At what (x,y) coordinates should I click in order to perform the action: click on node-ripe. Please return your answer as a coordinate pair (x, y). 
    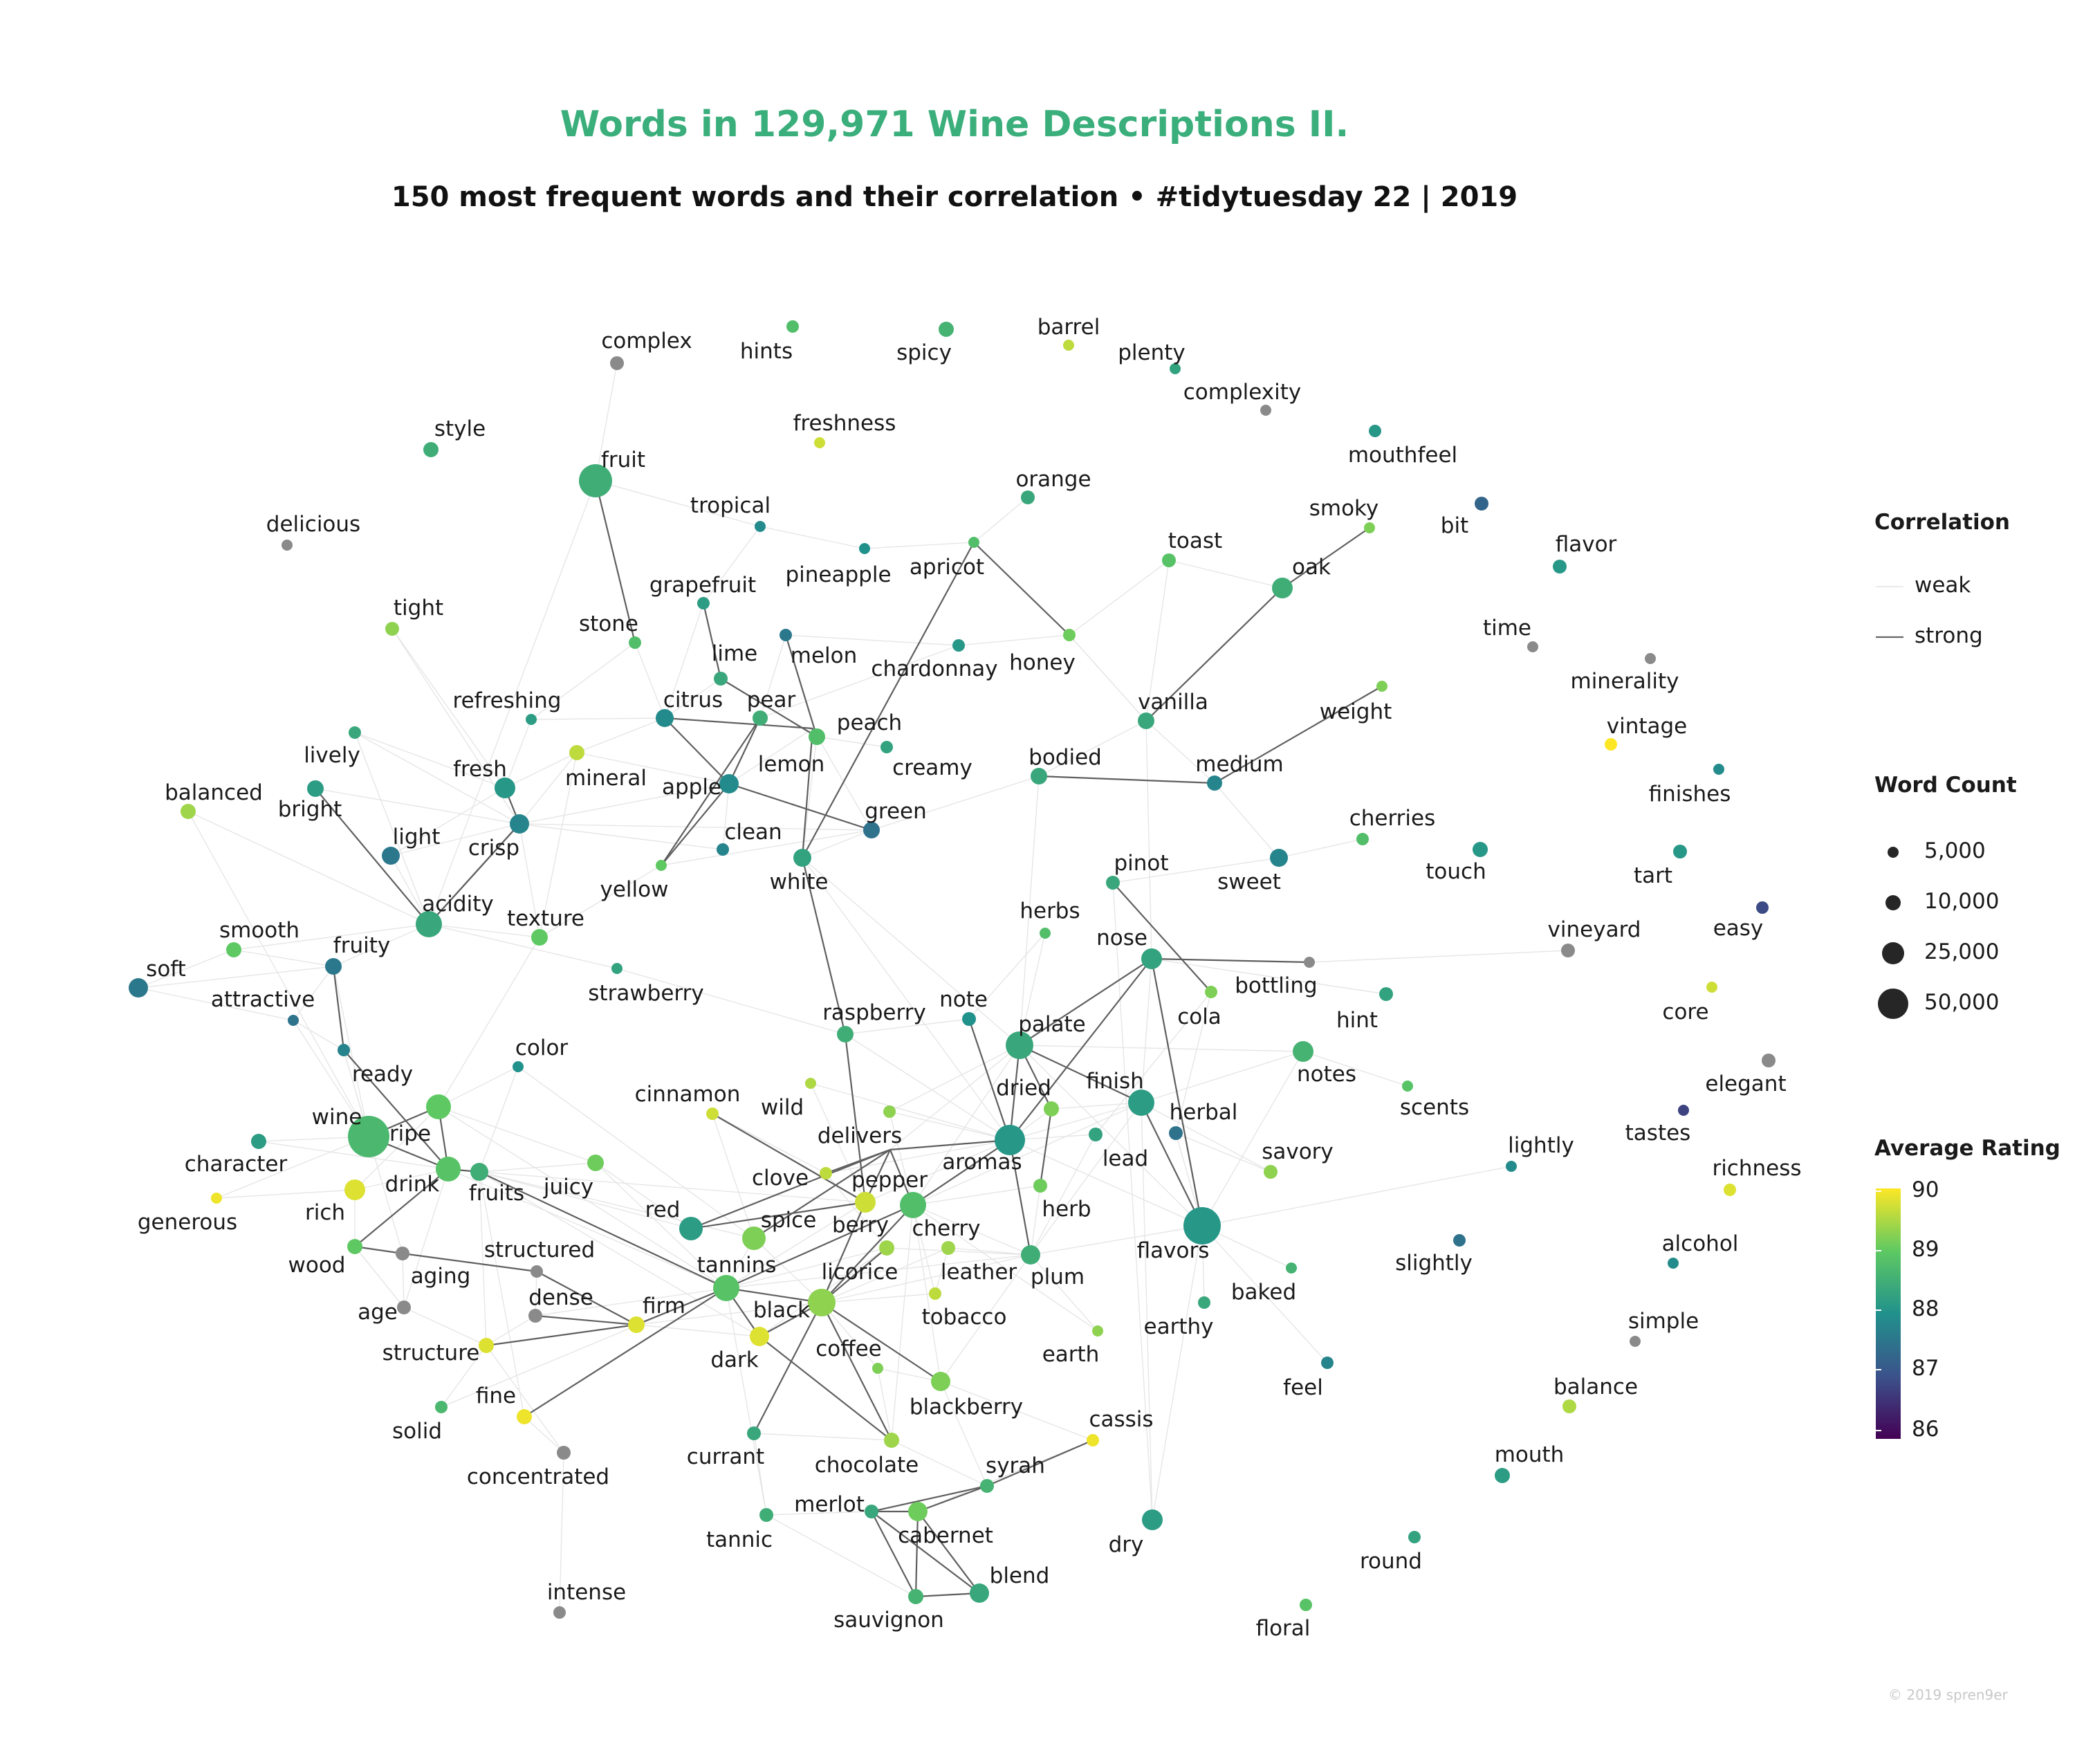
    Looking at the image, I should click on (438, 1106).